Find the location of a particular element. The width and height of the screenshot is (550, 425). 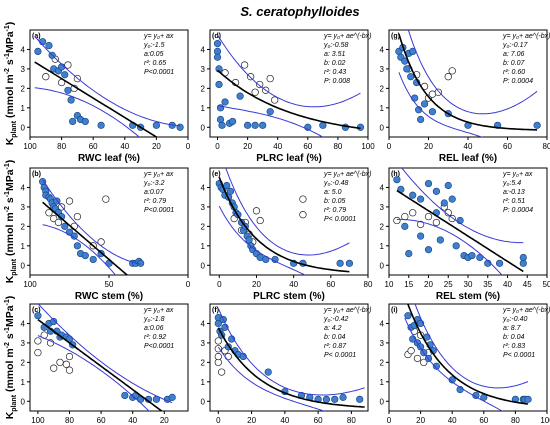

y-axis-label-row-1: Kplant (mmol m-2 s-1MPa-1) is located at coordinates (11, 84).